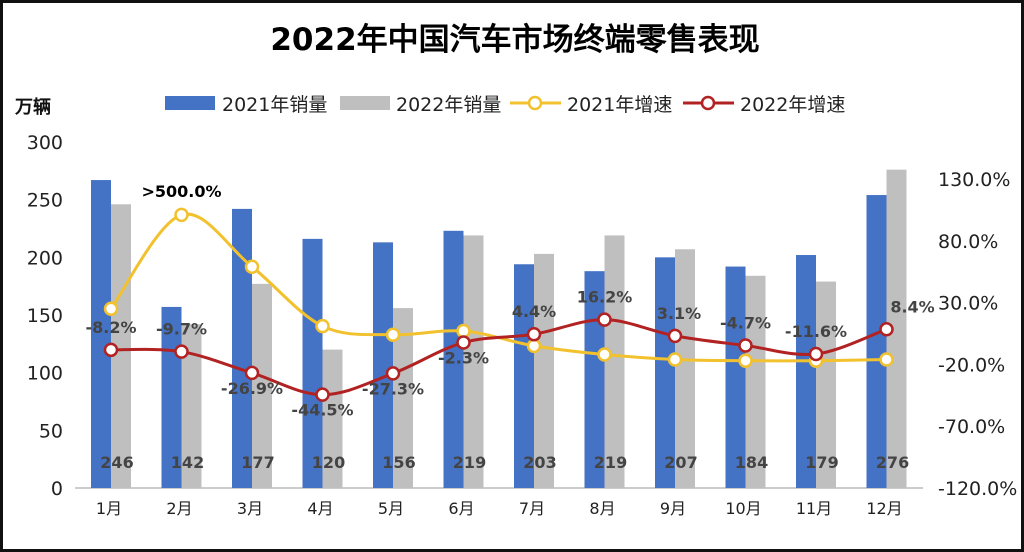  I want to click on y-axis-unit: 万辆, so click(32, 107).